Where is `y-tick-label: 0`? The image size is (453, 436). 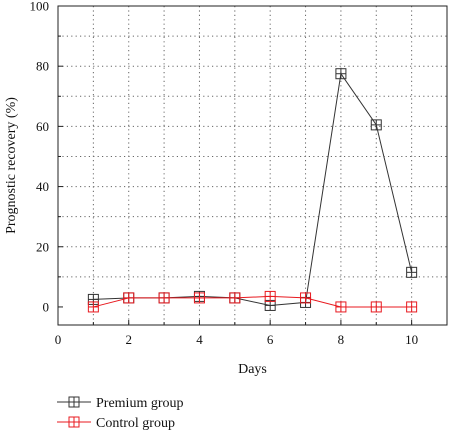
y-tick-label: 0 is located at coordinates (46, 306).